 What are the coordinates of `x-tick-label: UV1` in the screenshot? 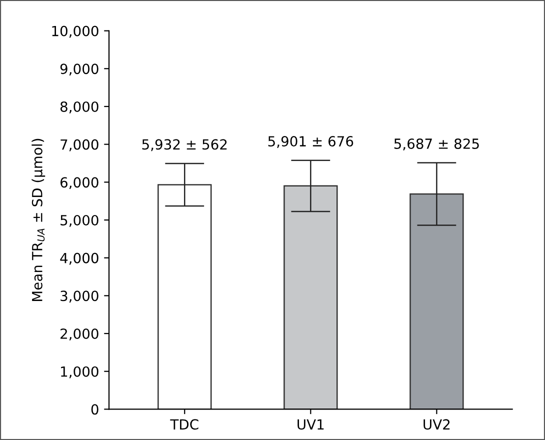 It's located at (311, 424).